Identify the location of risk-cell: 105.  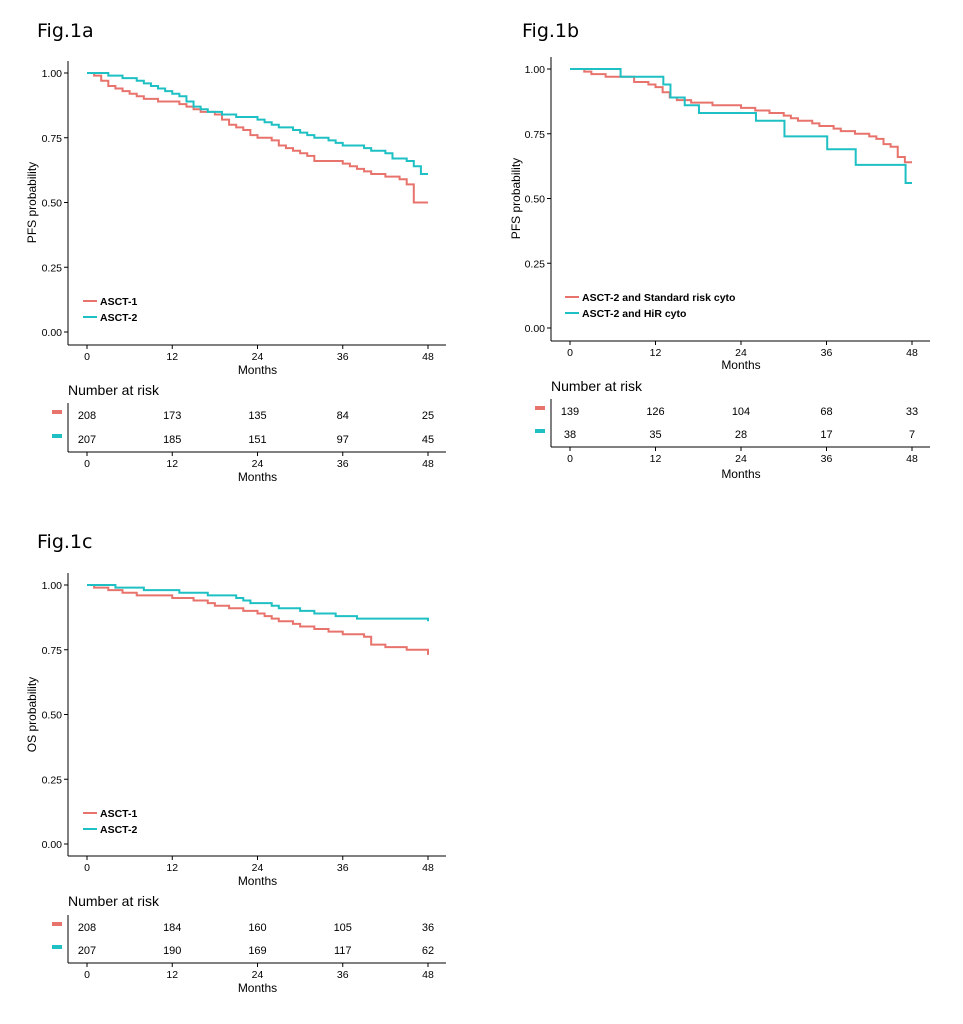
(343, 928).